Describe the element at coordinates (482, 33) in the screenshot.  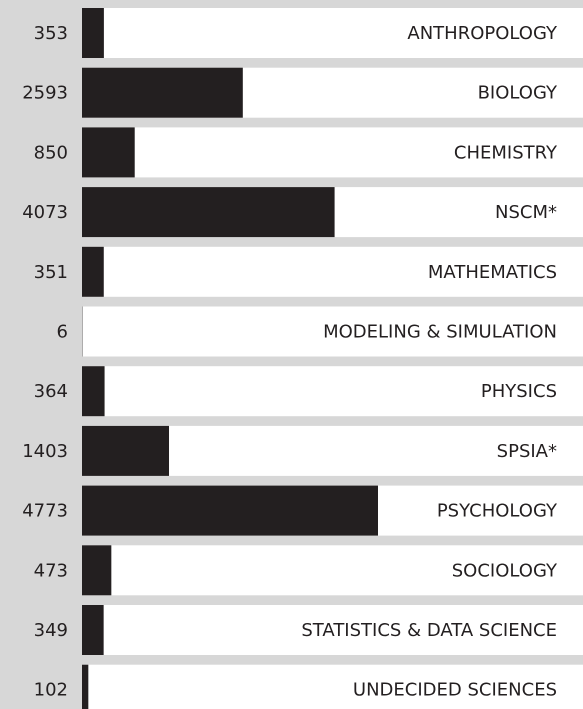
I see `category-label: ANTHROPOLOGY` at that location.